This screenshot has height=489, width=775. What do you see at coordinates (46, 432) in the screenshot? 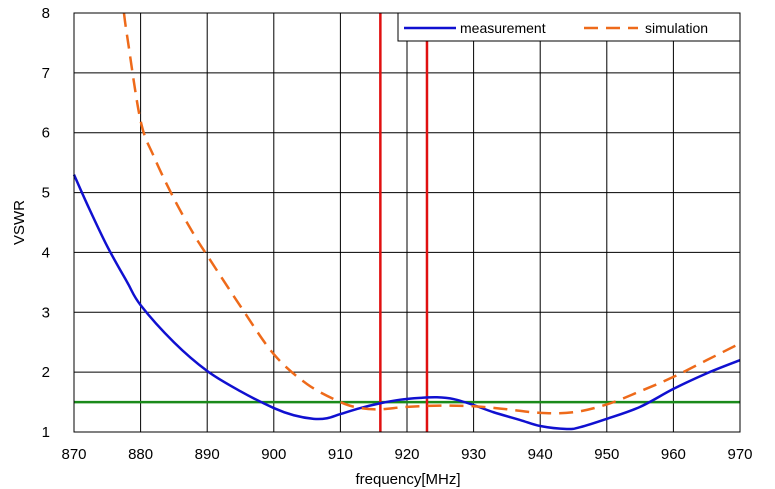
I see `y-tick-label: 1` at bounding box center [46, 432].